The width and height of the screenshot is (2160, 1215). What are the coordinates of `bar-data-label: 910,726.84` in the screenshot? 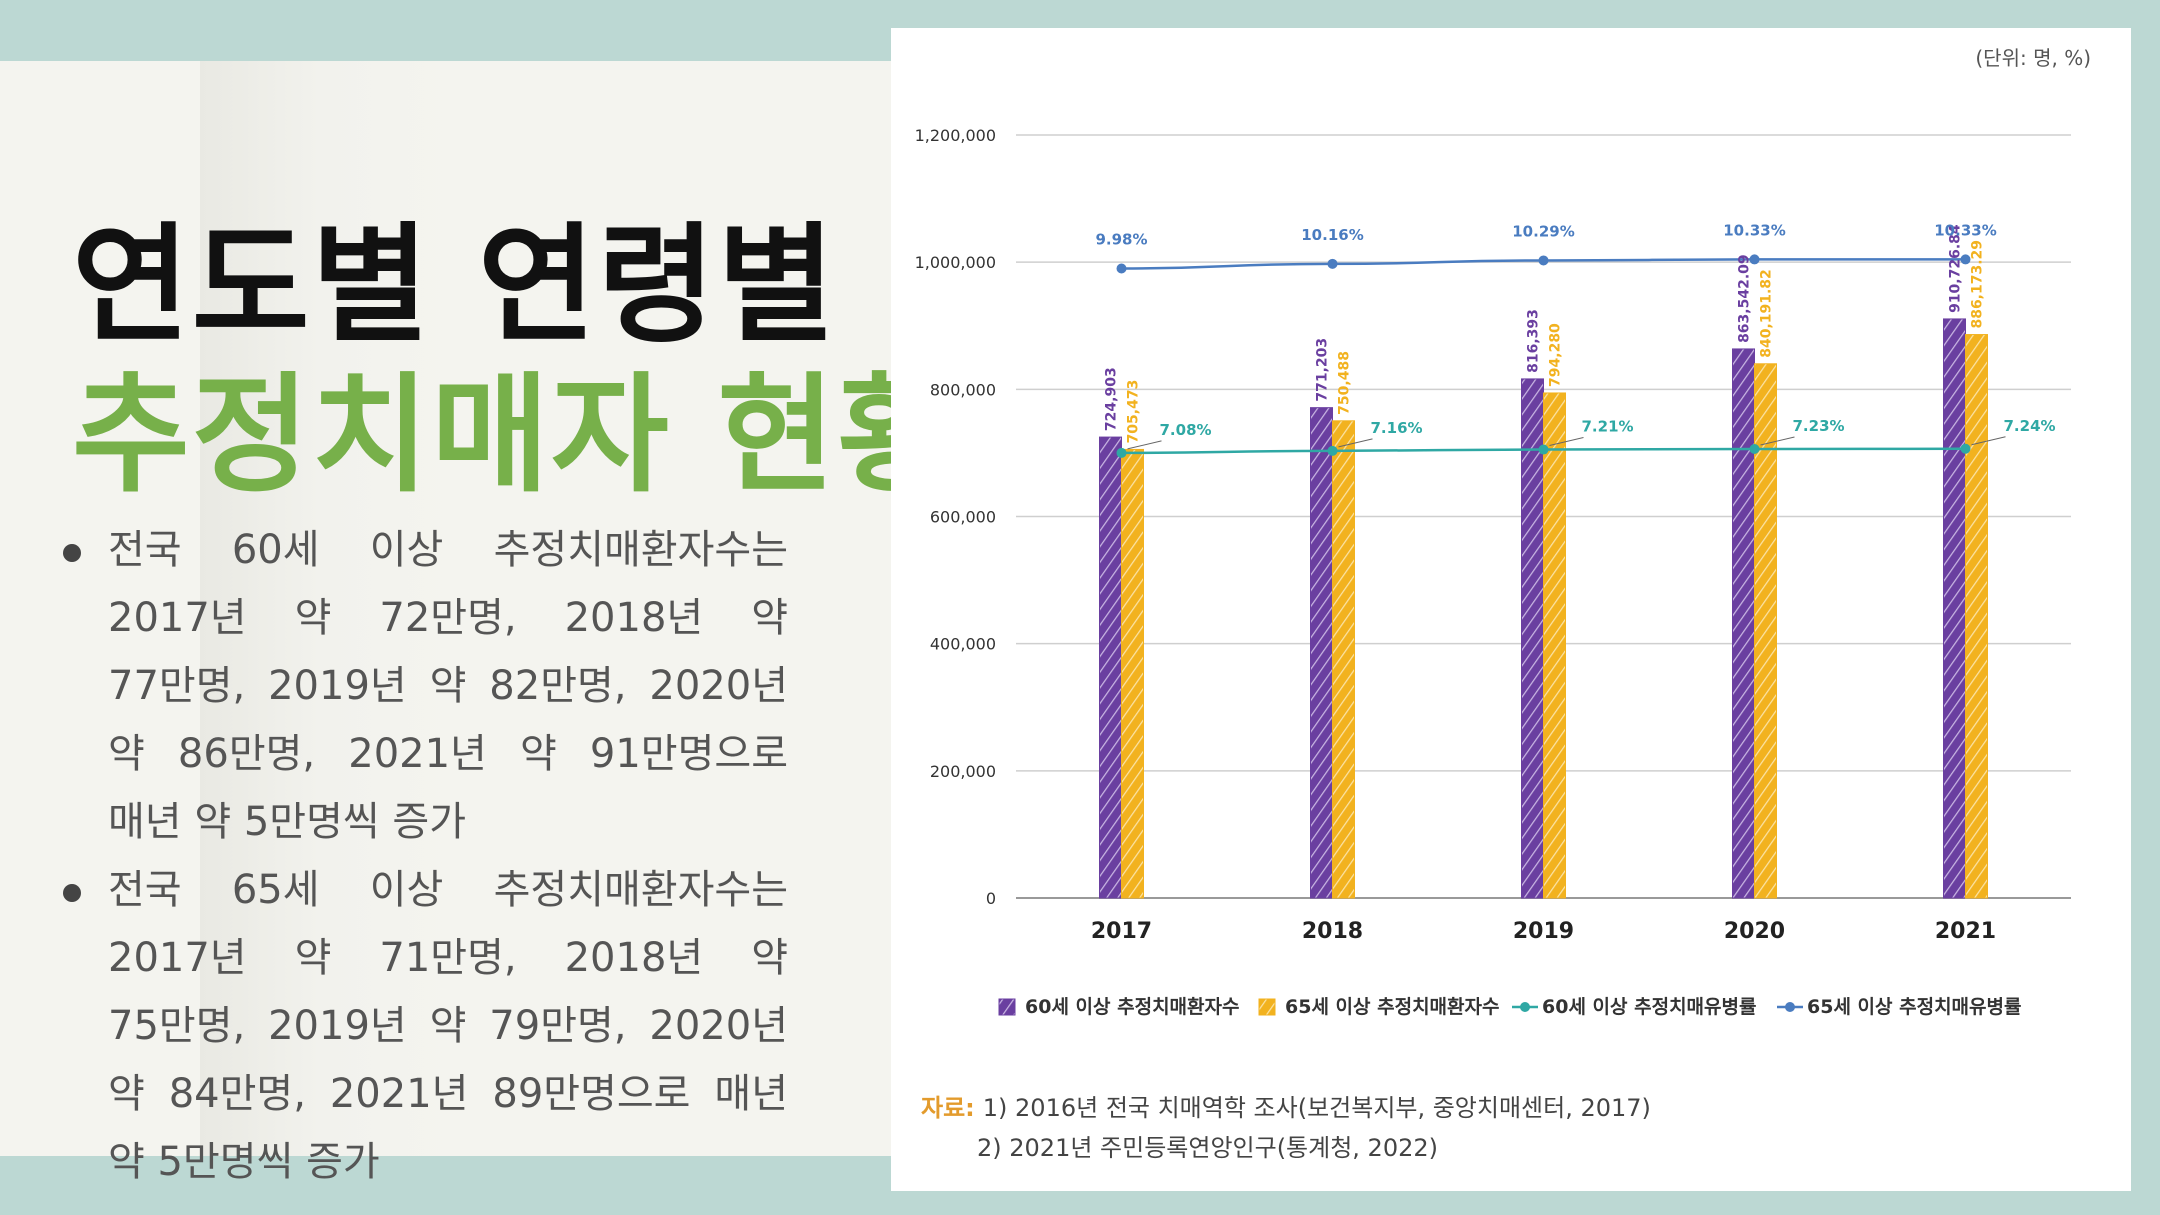 It's located at (1956, 268).